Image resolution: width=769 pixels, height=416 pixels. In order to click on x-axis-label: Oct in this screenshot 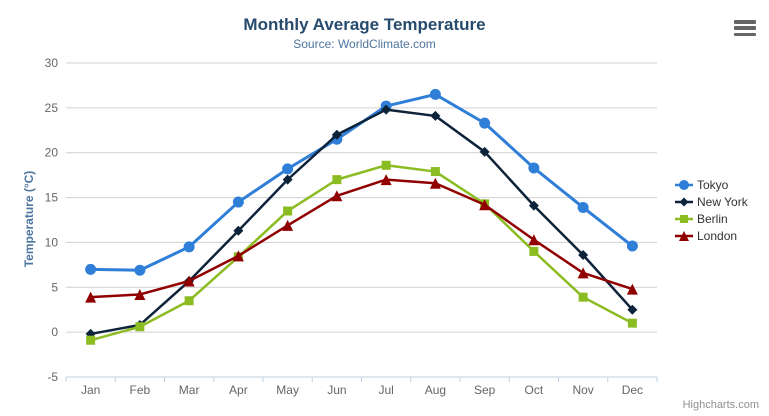, I will do `click(534, 390)`.